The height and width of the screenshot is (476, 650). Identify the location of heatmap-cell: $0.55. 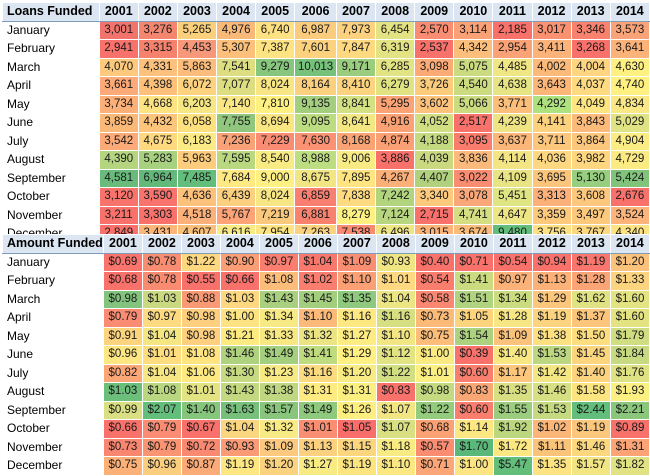
(200, 281).